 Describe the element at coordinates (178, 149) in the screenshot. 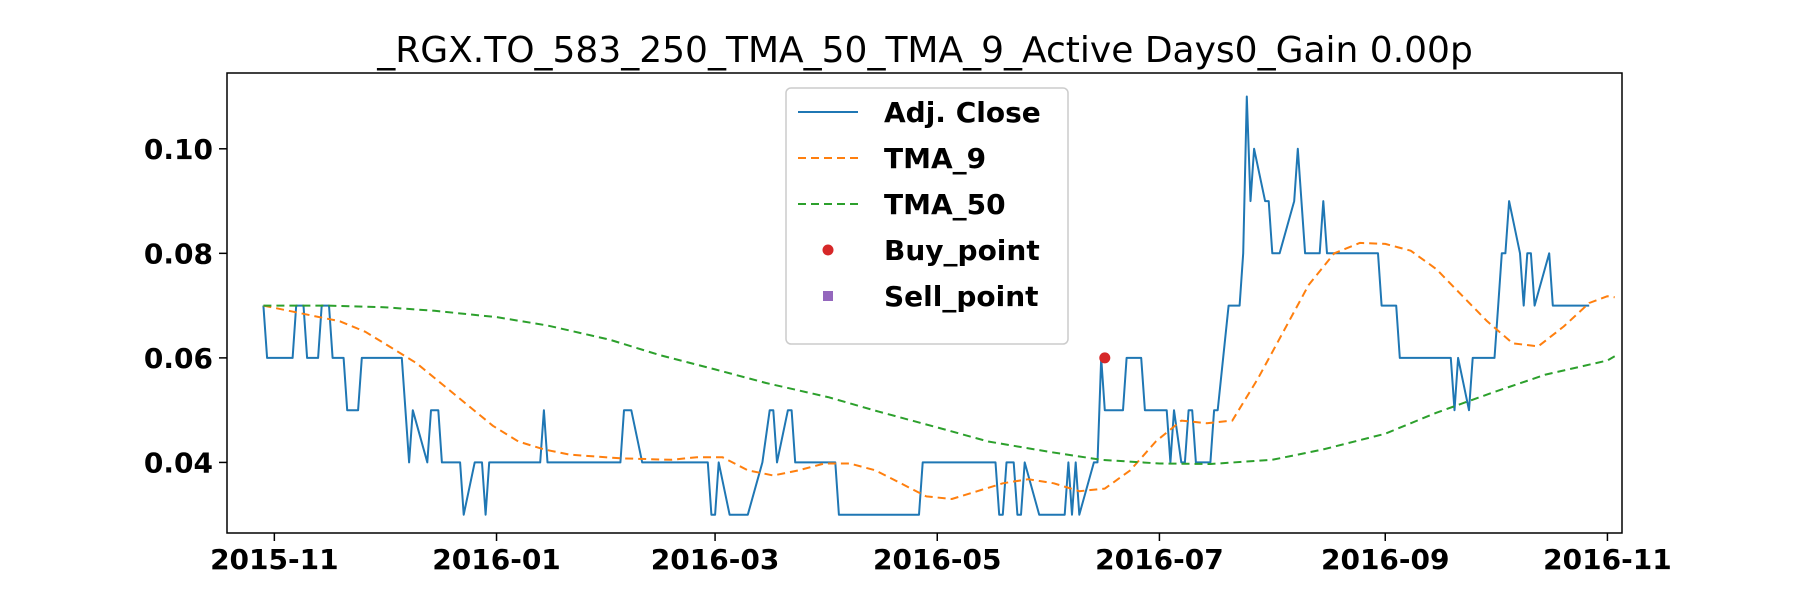

I see `y-tick-label: 0.10` at that location.